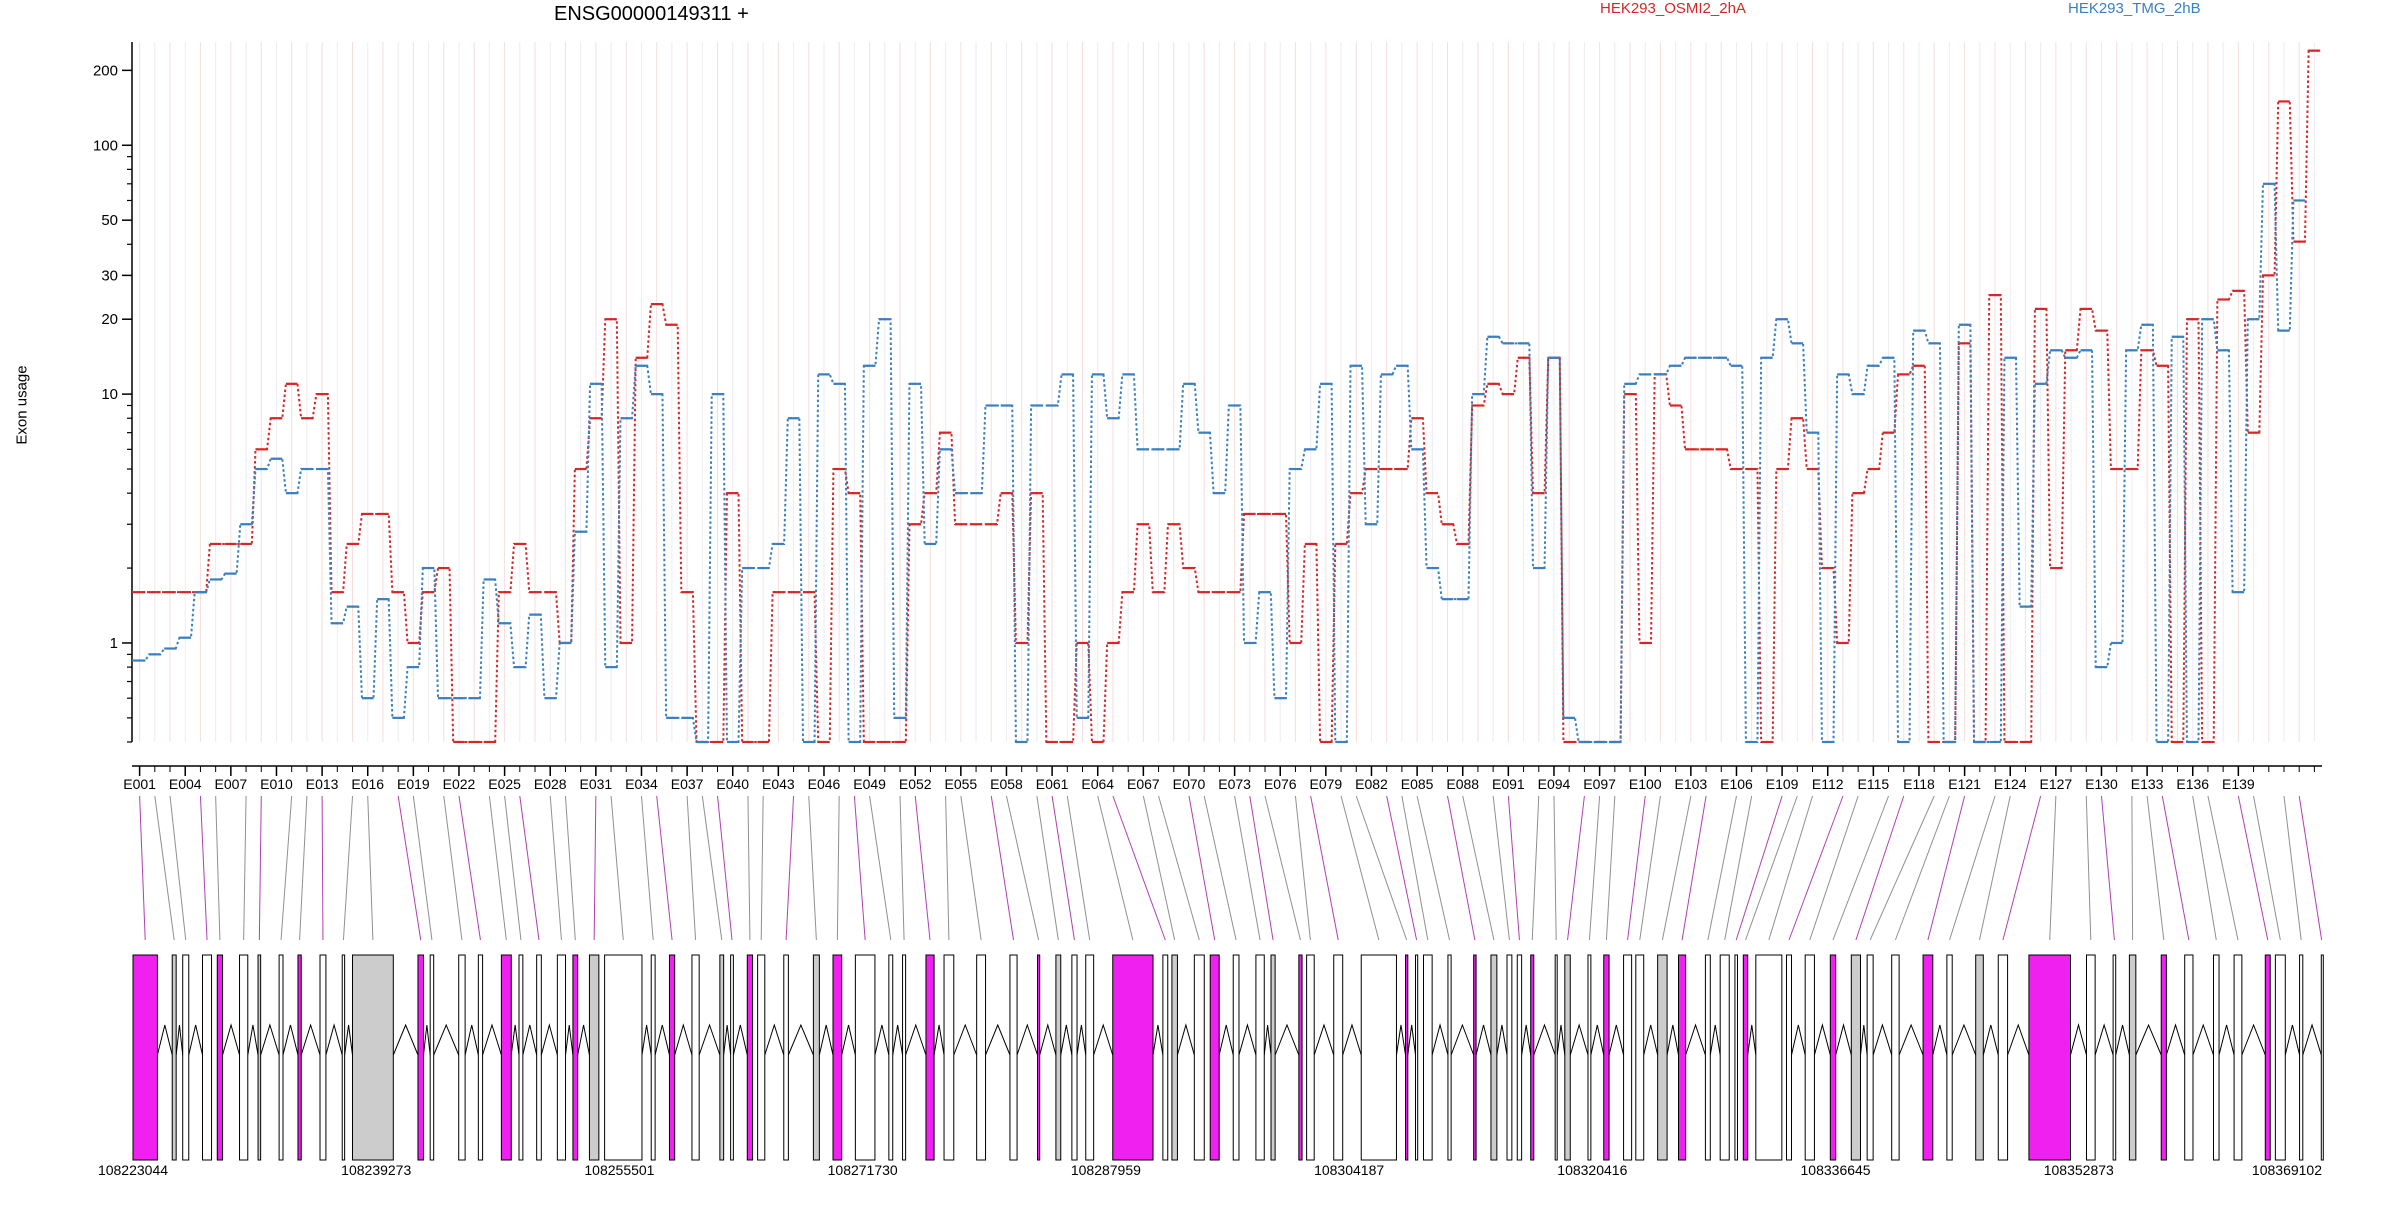 The width and height of the screenshot is (2400, 1205). What do you see at coordinates (22, 405) in the screenshot?
I see `y-axis-label: Exon usage` at bounding box center [22, 405].